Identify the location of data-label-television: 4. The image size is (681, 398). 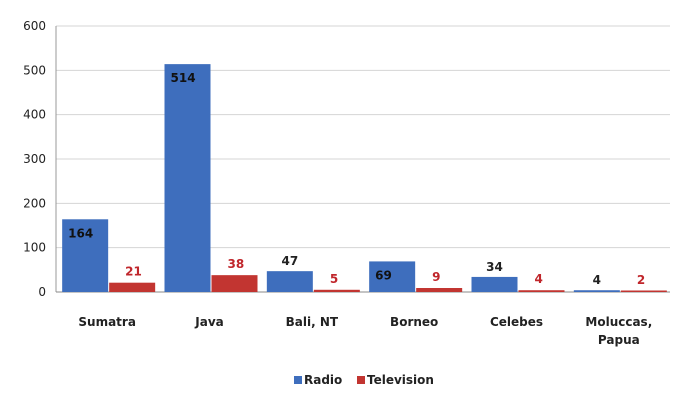
(539, 279).